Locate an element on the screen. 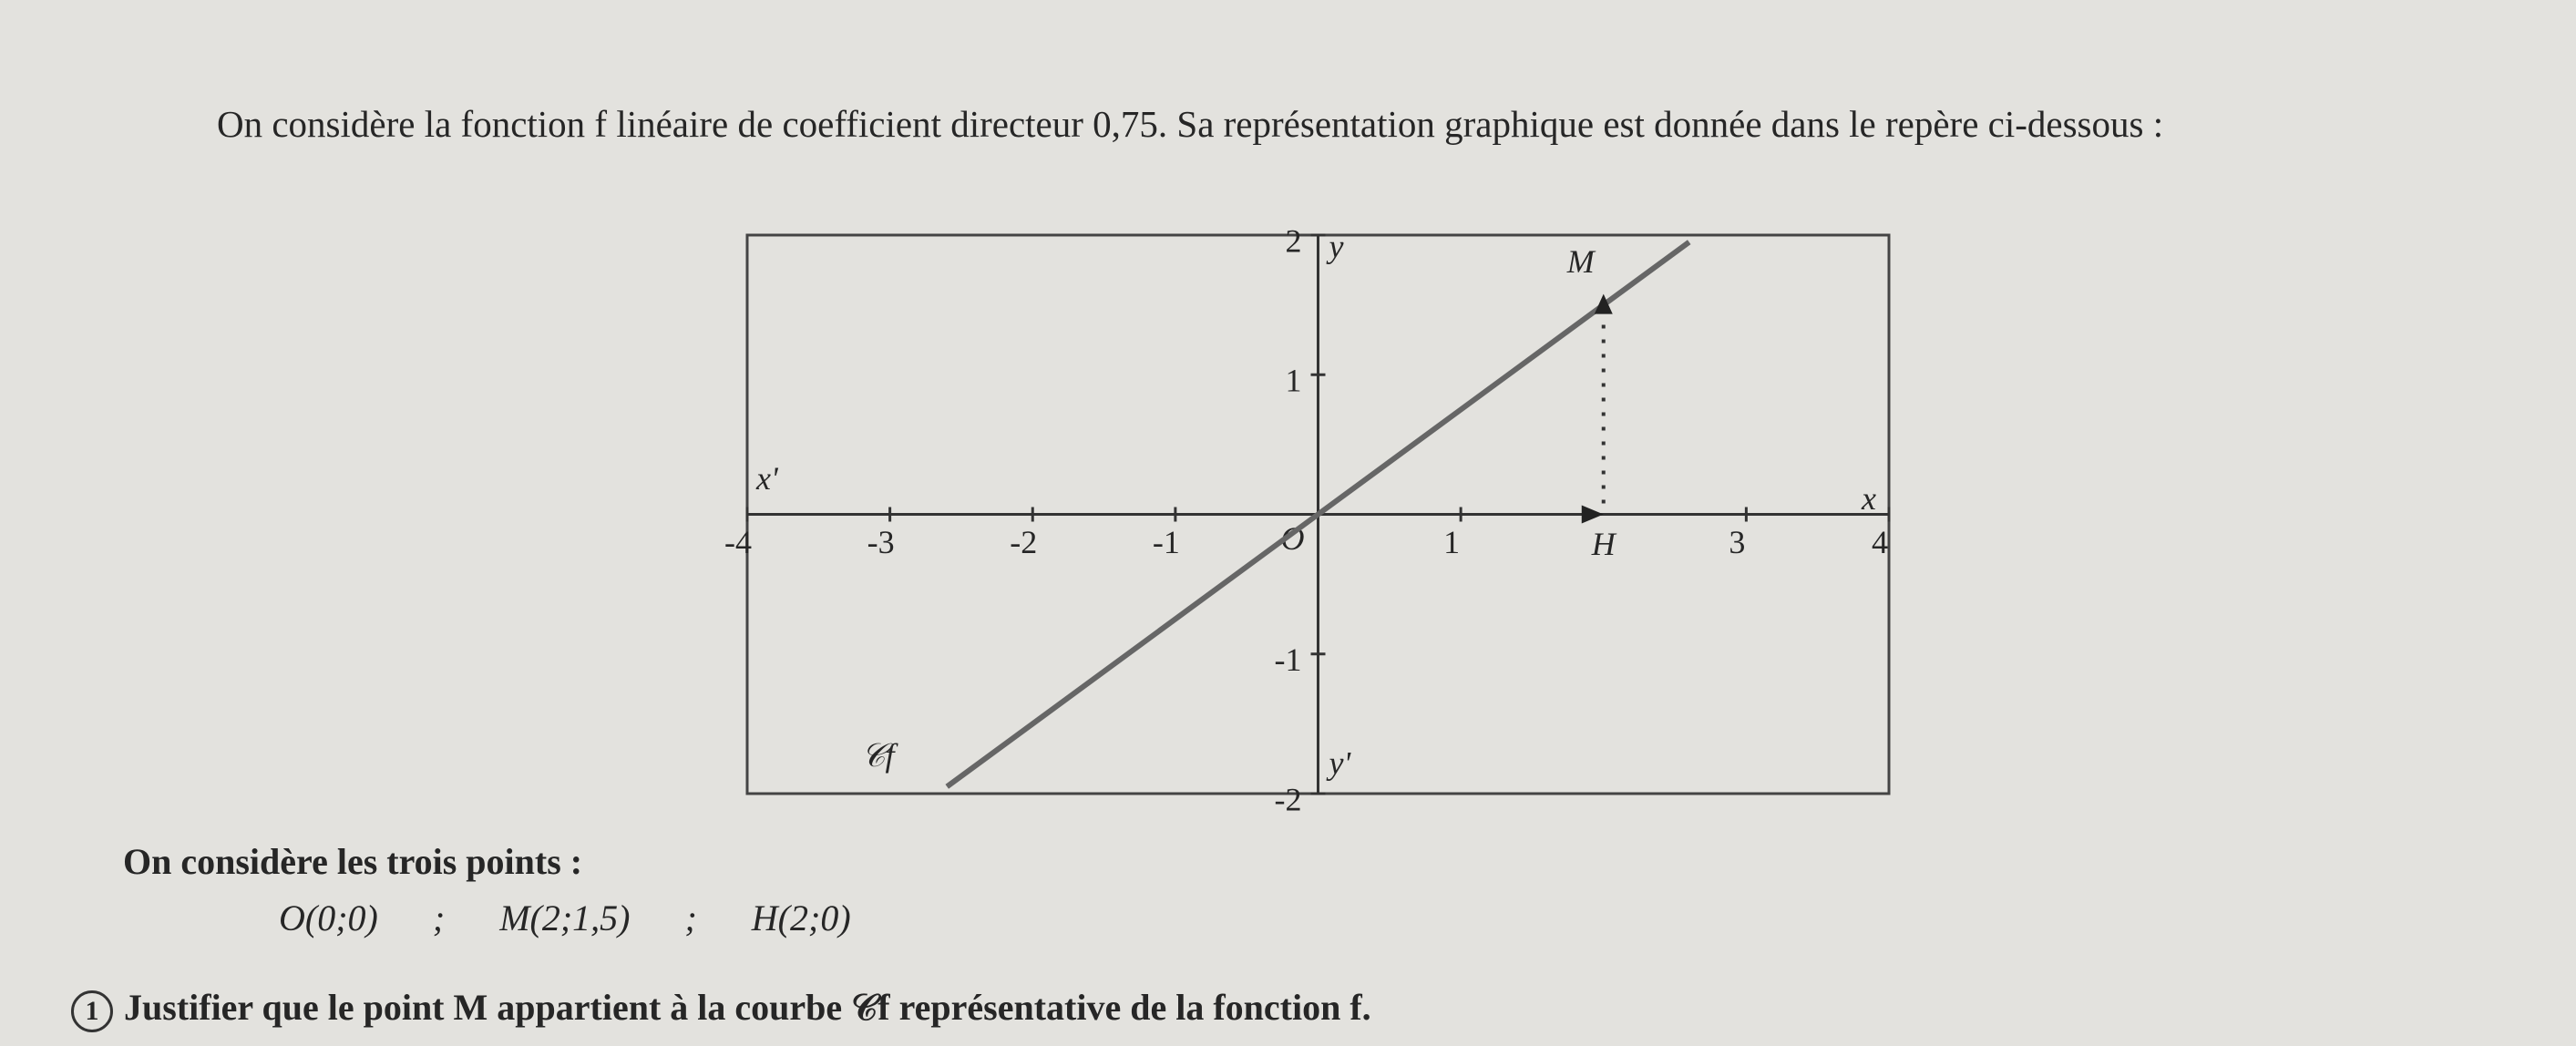 This screenshot has height=1046, width=2576. point-def: O(0;0) is located at coordinates (329, 917).